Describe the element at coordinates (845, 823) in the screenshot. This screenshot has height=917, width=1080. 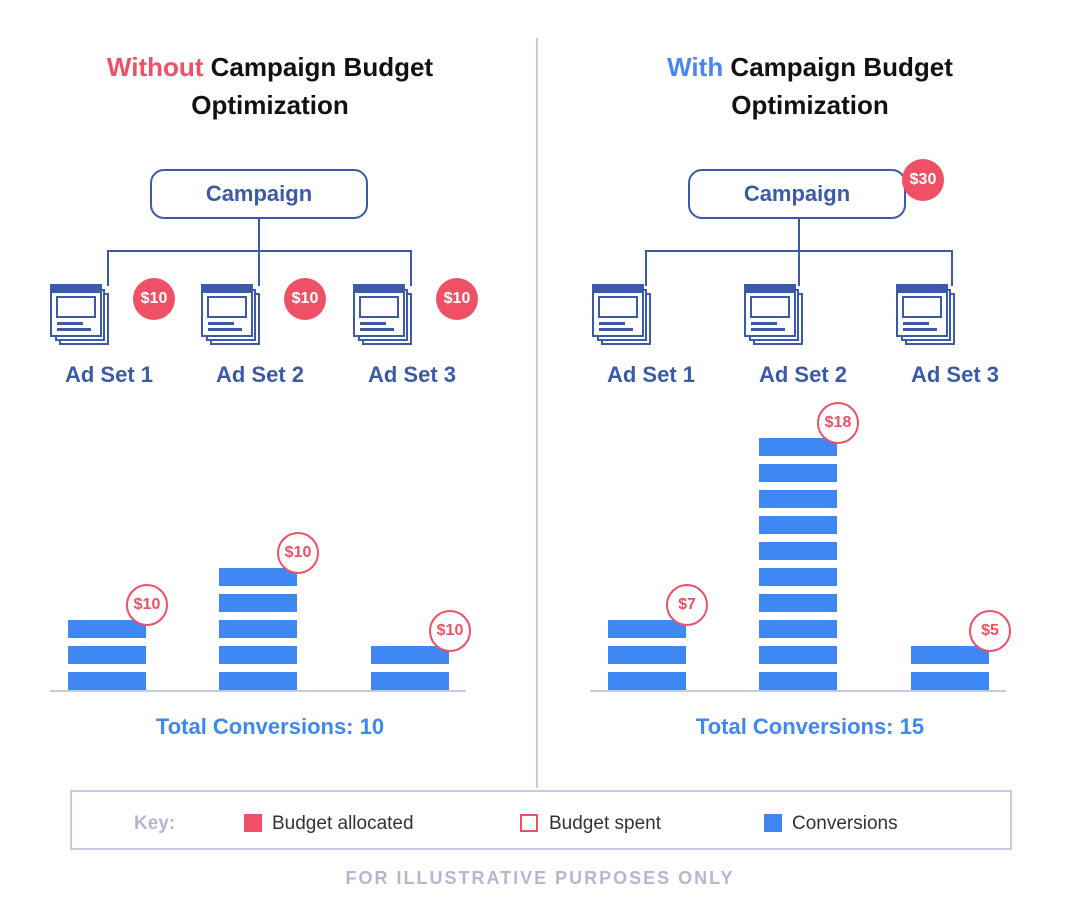
I see `conversions-label: Conversions` at that location.